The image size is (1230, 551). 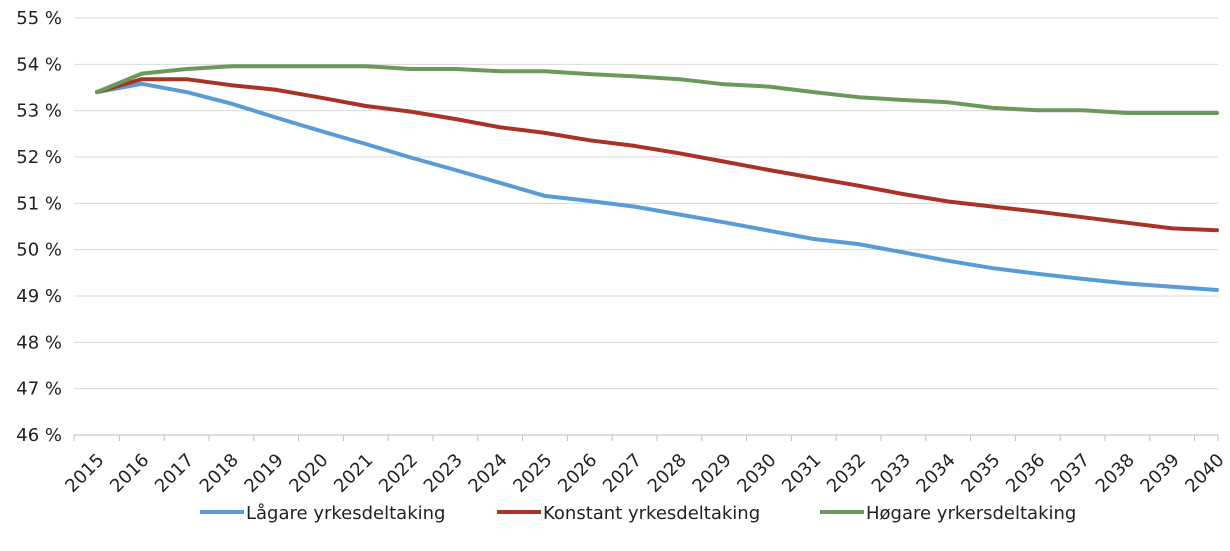 What do you see at coordinates (487, 473) in the screenshot?
I see `x-tick-label: 2024` at bounding box center [487, 473].